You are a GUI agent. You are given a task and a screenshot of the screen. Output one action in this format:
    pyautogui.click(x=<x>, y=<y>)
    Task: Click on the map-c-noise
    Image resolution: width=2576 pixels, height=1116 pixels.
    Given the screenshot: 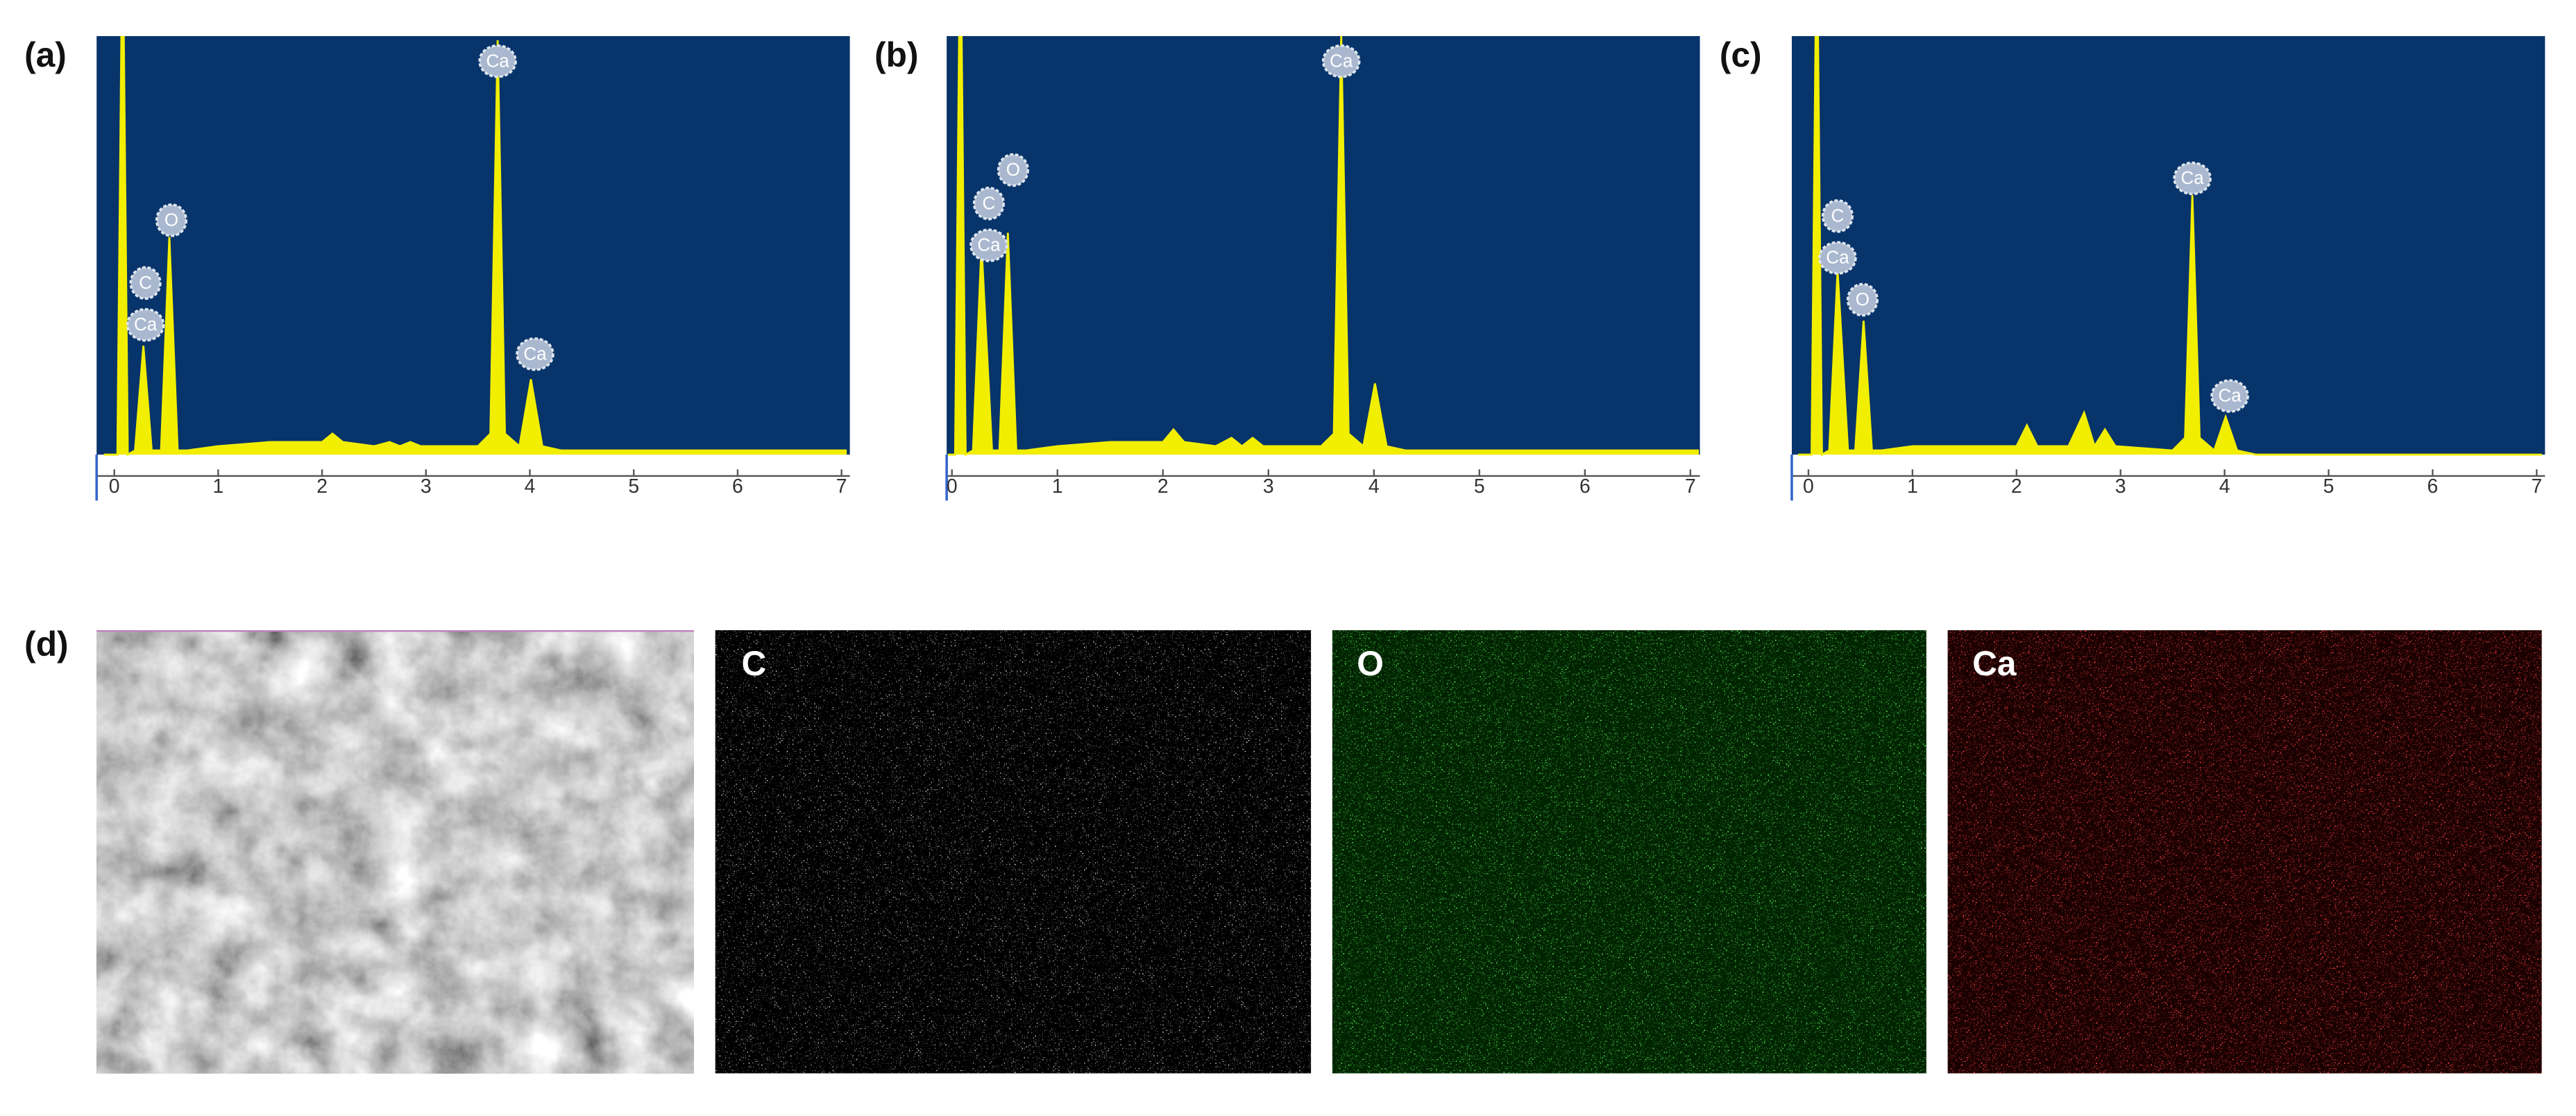 What is the action you would take?
    pyautogui.click(x=1013, y=852)
    